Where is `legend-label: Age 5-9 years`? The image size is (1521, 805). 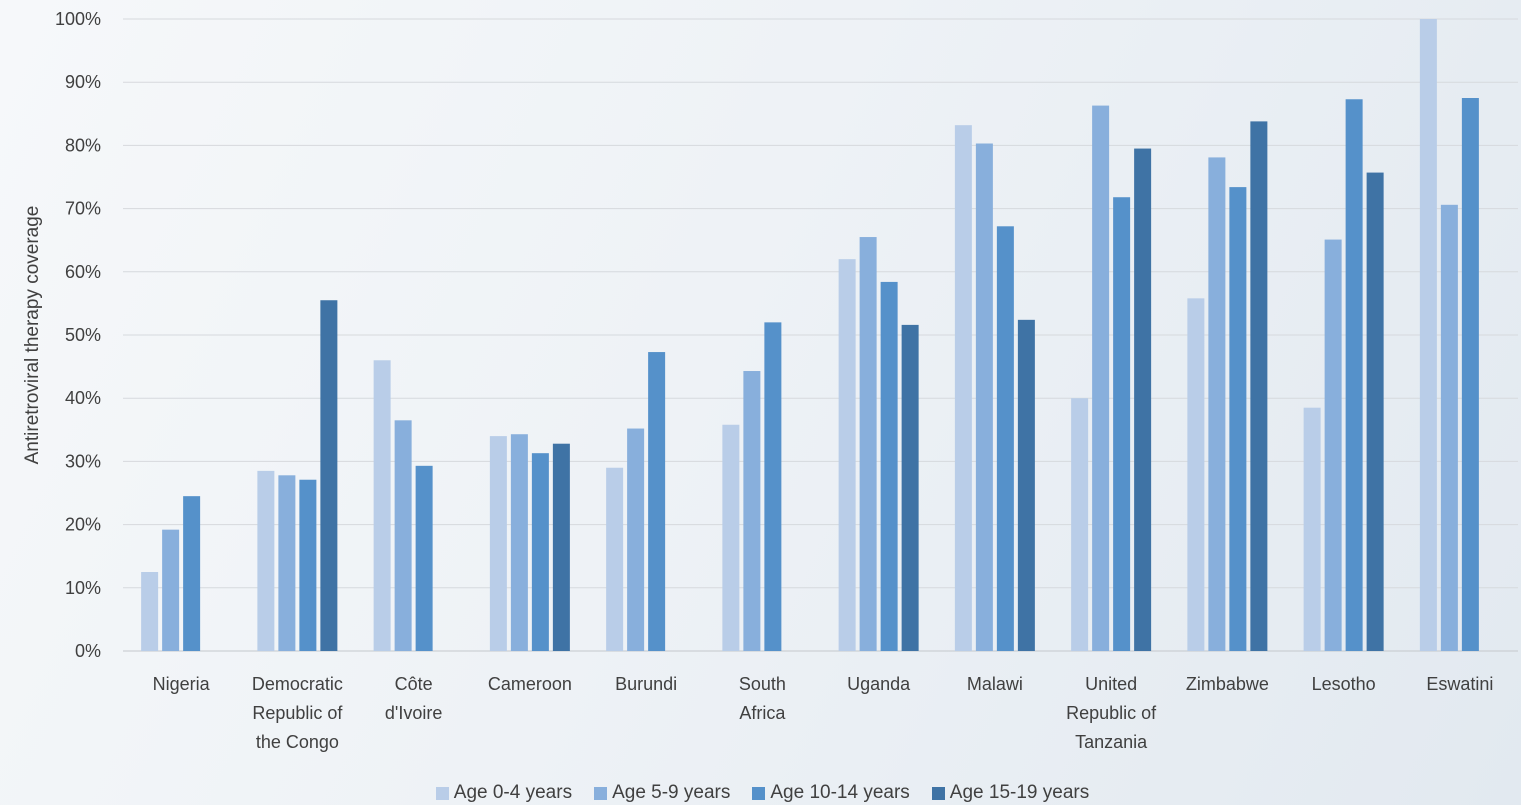 legend-label: Age 5-9 years is located at coordinates (671, 792).